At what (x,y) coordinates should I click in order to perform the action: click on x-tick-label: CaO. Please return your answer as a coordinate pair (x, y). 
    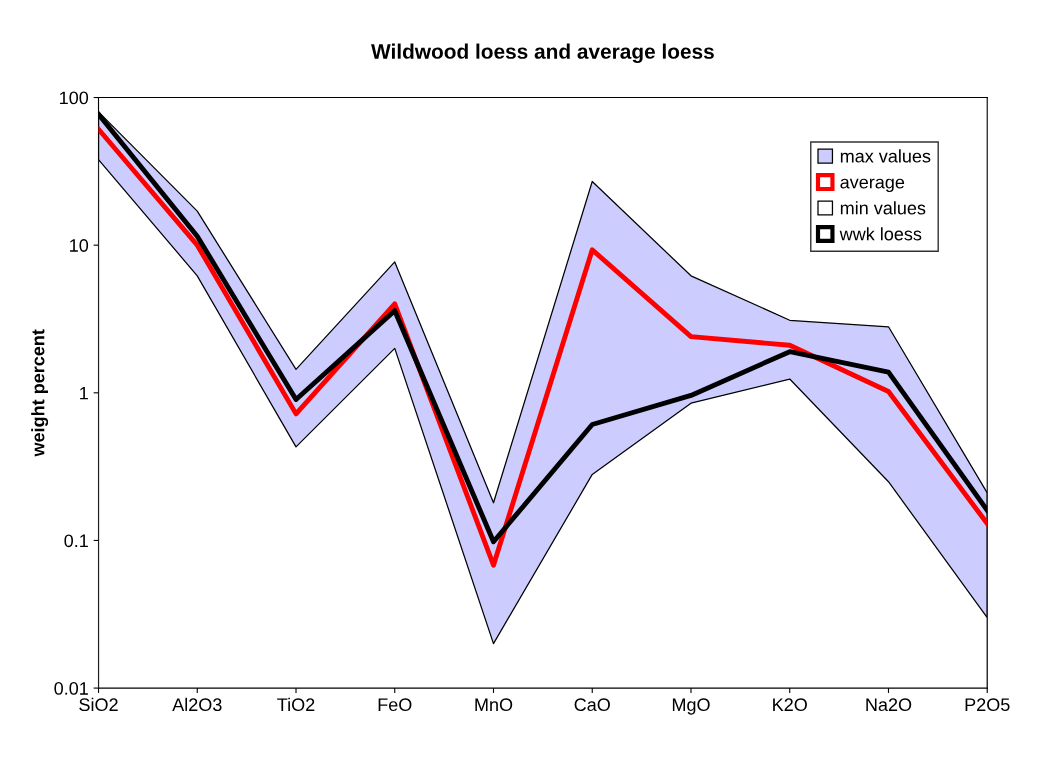
    Looking at the image, I should click on (592, 705).